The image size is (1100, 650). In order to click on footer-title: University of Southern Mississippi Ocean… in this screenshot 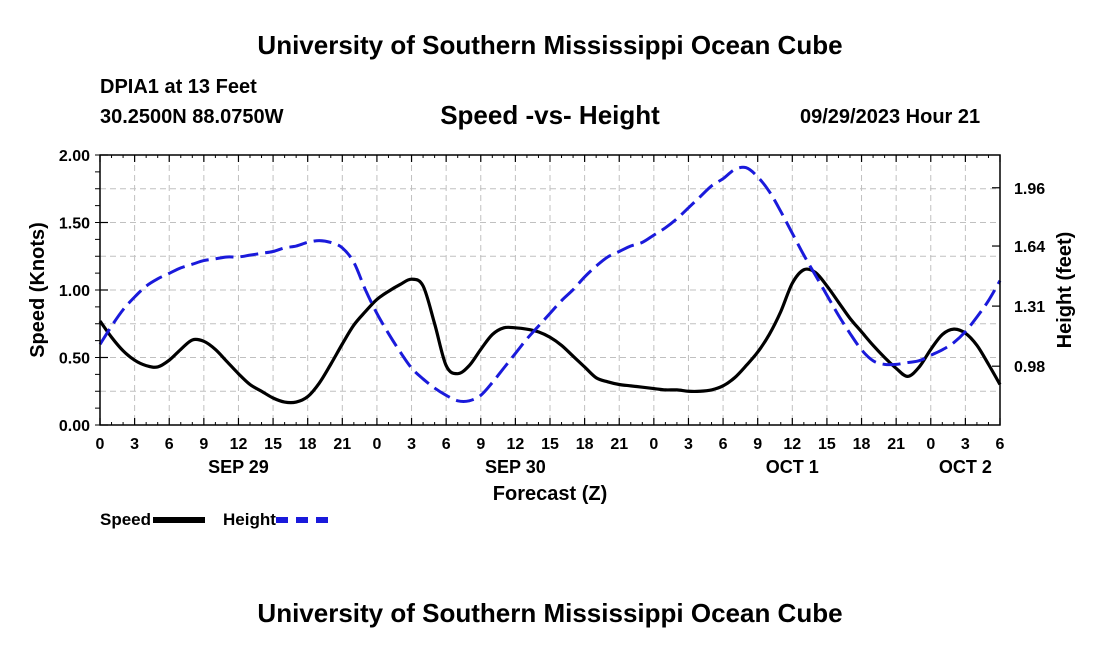, I will do `click(550, 613)`.